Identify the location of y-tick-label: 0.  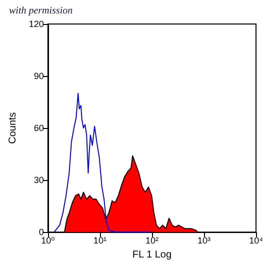
(41, 232).